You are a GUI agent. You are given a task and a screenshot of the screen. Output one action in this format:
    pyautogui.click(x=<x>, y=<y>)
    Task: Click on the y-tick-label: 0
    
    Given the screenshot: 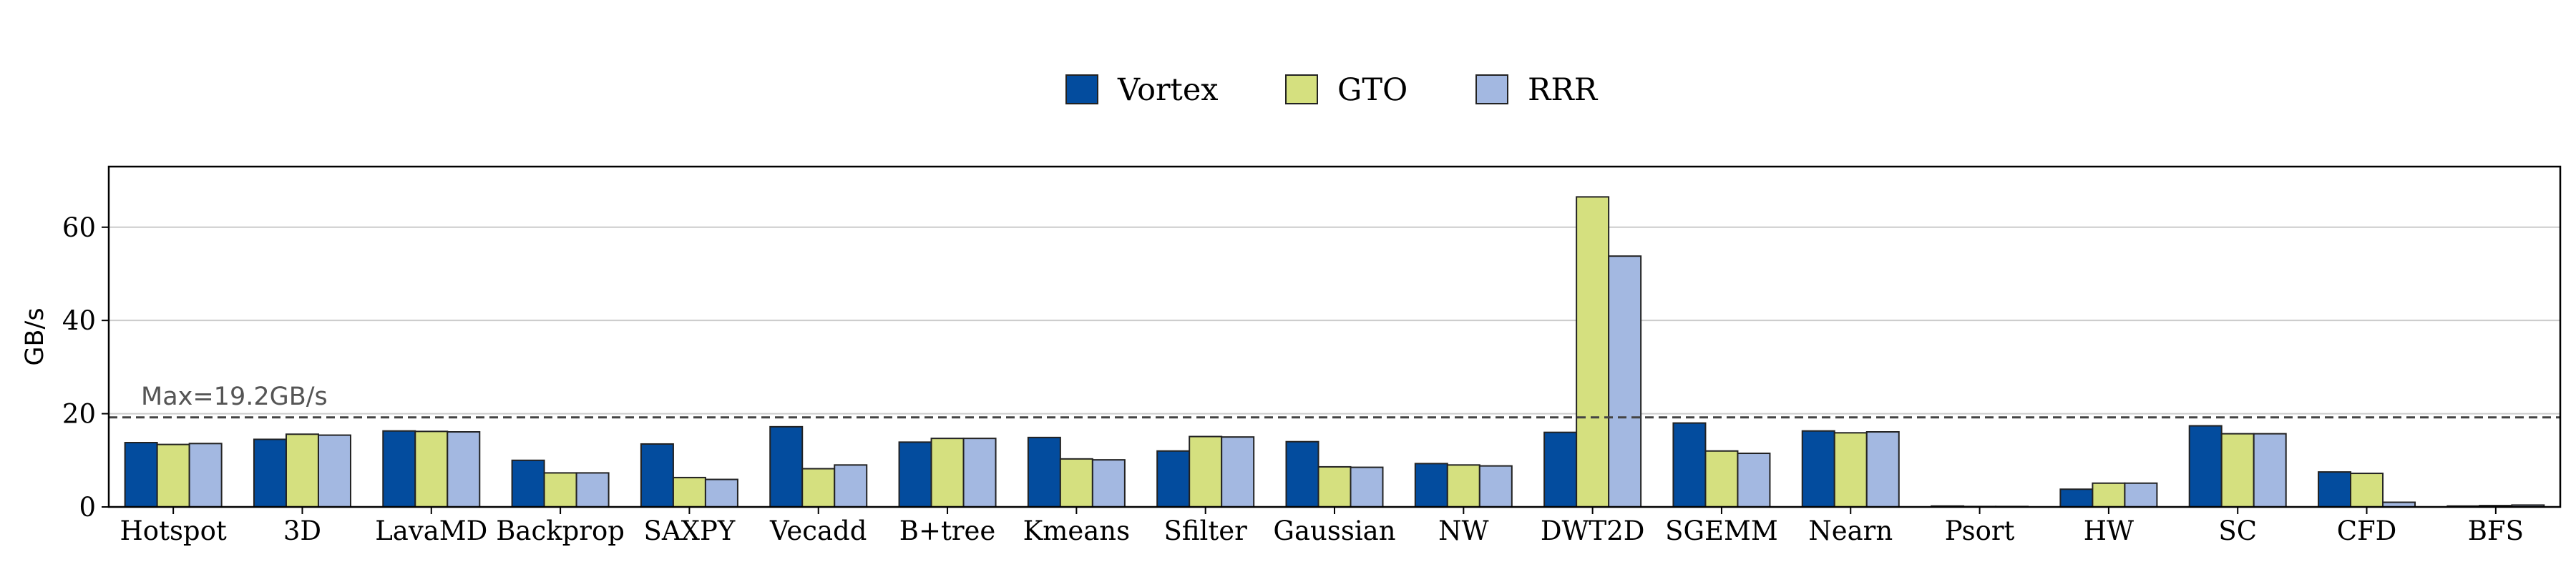 What is the action you would take?
    pyautogui.click(x=87, y=507)
    